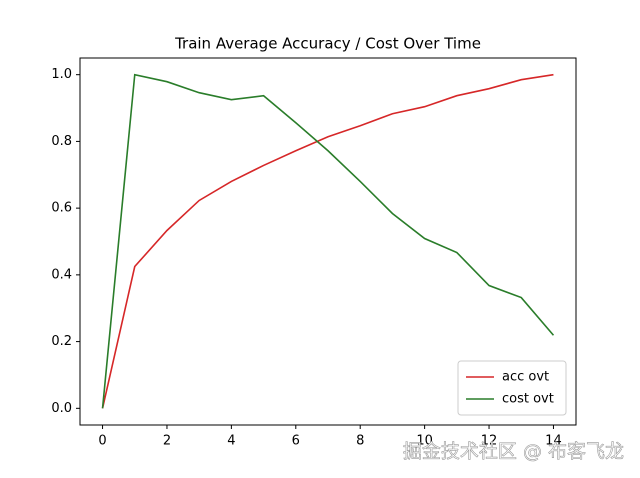  I want to click on x-tick-label: 0, so click(102, 441).